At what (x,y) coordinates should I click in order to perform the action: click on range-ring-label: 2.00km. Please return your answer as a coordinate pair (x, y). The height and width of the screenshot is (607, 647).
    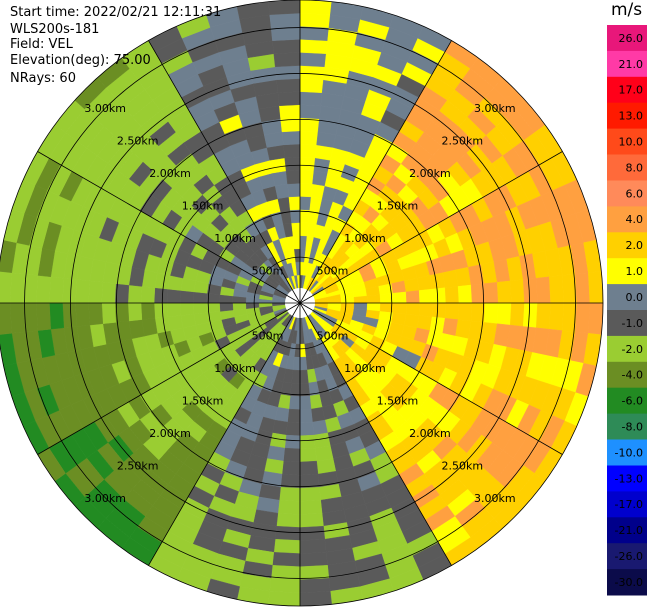
    Looking at the image, I should click on (170, 433).